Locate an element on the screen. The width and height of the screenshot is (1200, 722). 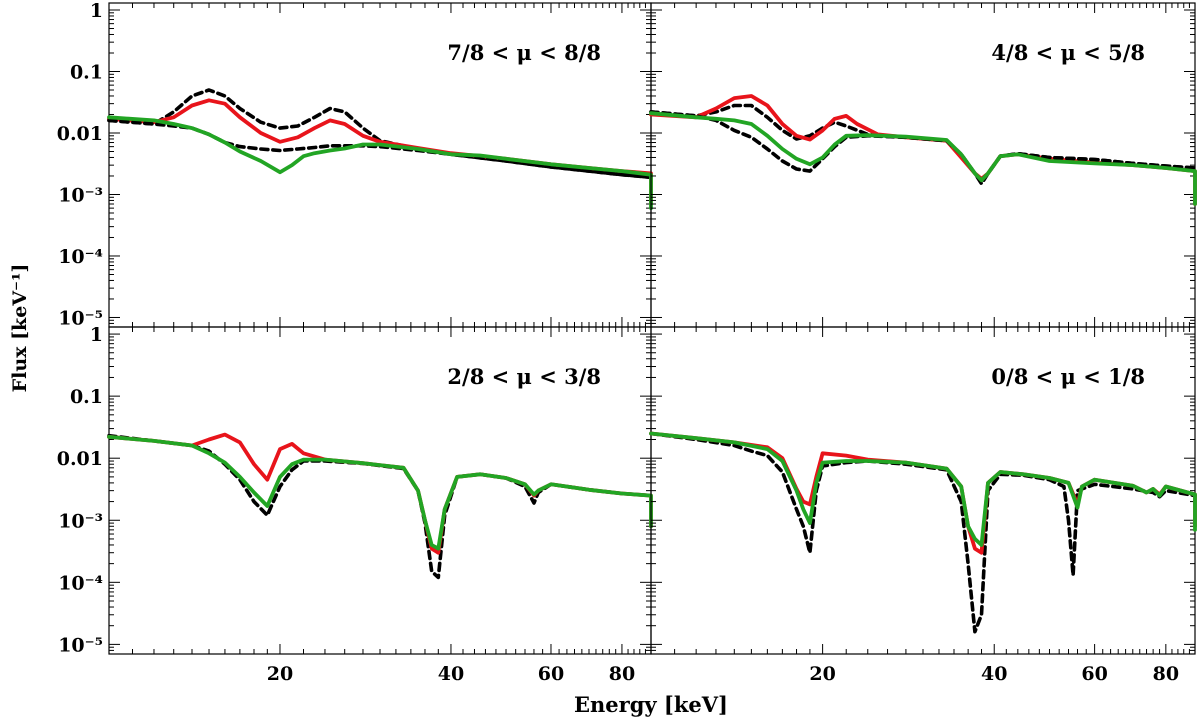
panel-title: 2/8 < μ < 3/8 is located at coordinates (524, 376).